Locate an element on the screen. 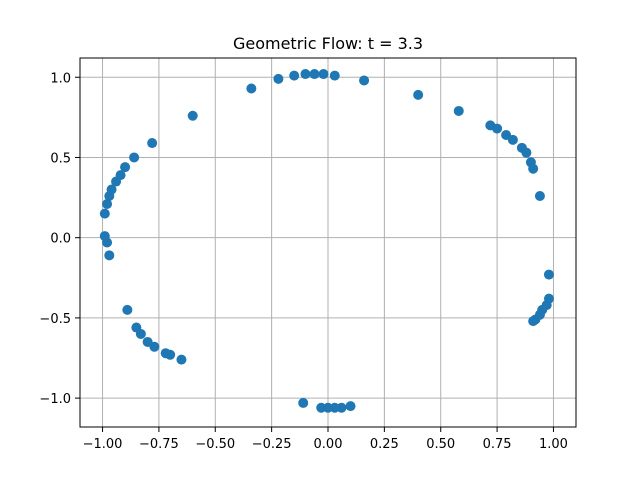 Image resolution: width=640 pixels, height=480 pixels. x-tick-label: 0.50 is located at coordinates (440, 444).